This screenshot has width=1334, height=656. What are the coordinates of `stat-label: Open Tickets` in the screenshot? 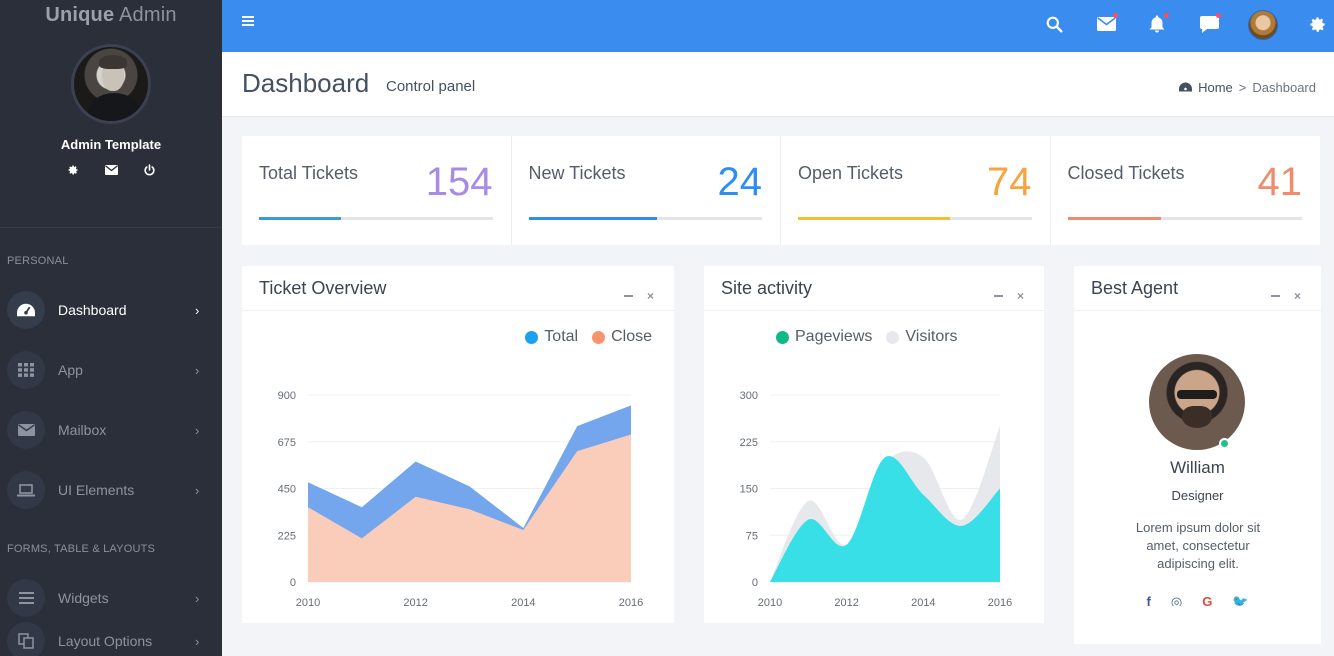 It's located at (851, 173).